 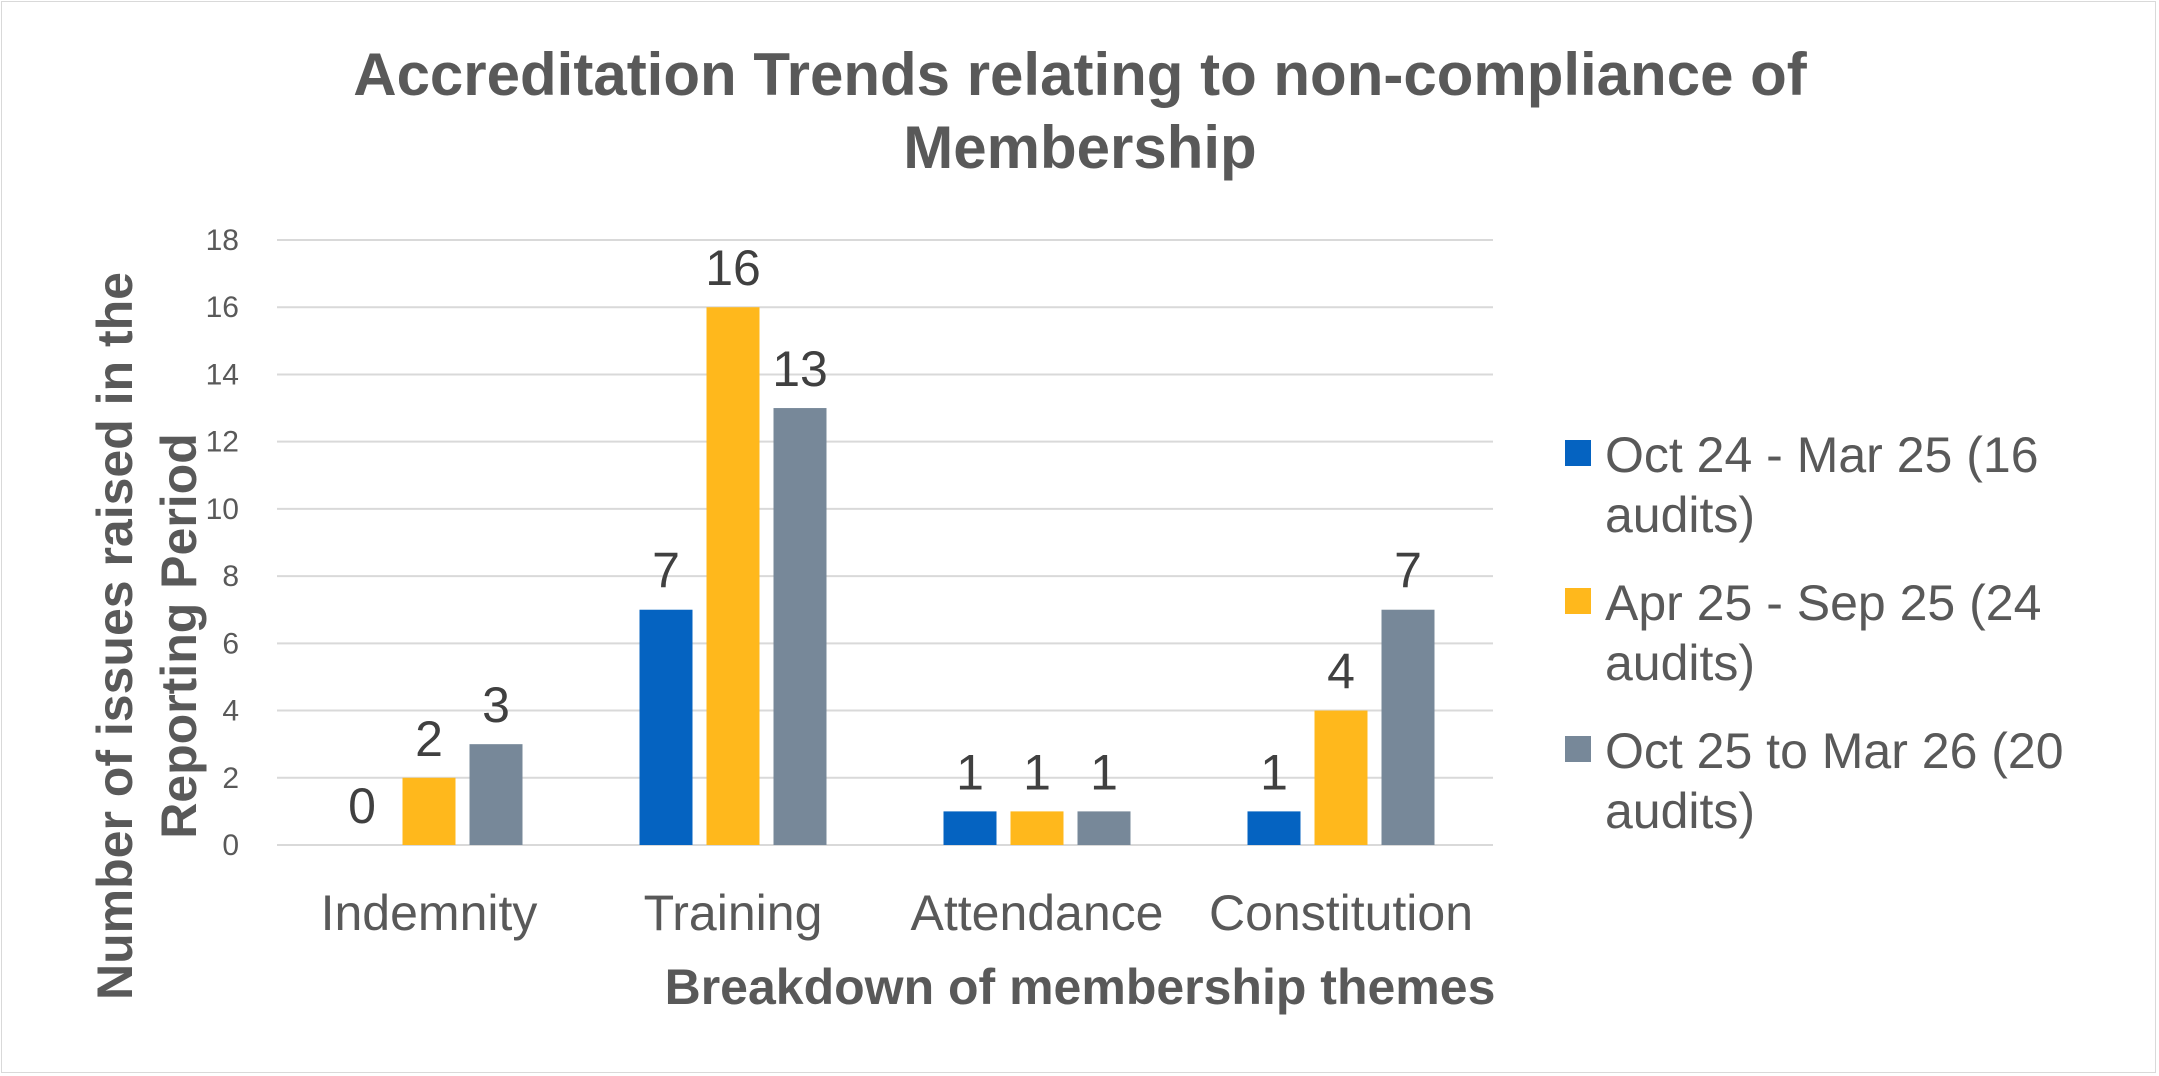 What do you see at coordinates (429, 739) in the screenshot?
I see `data-label: 2` at bounding box center [429, 739].